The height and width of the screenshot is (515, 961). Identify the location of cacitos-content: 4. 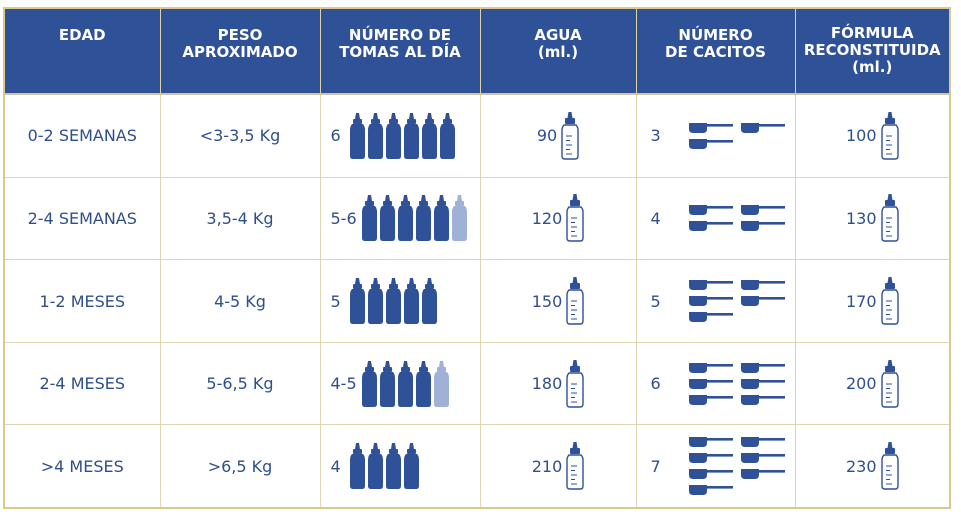
(716, 218).